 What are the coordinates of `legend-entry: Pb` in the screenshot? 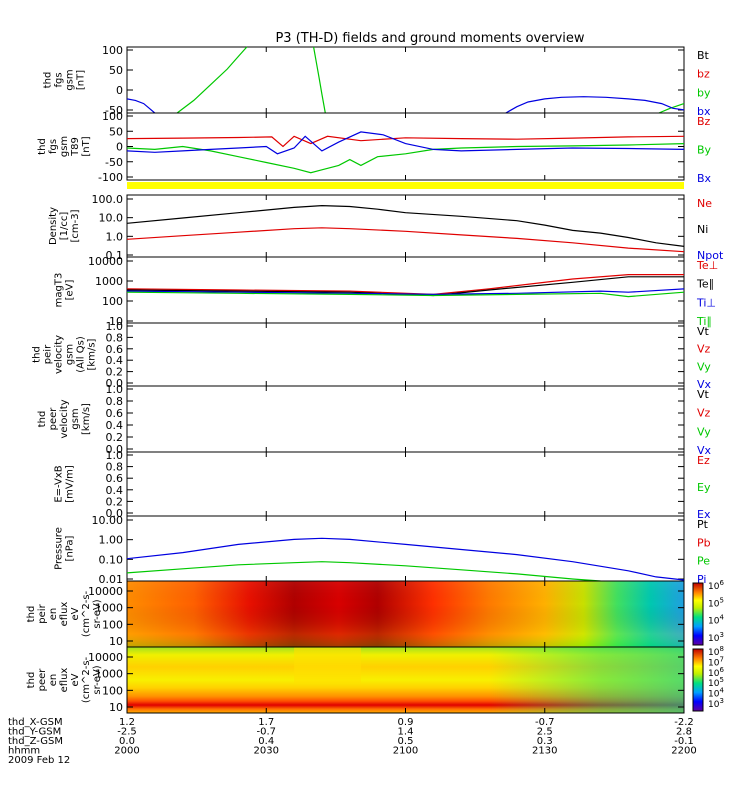 It's located at (704, 542).